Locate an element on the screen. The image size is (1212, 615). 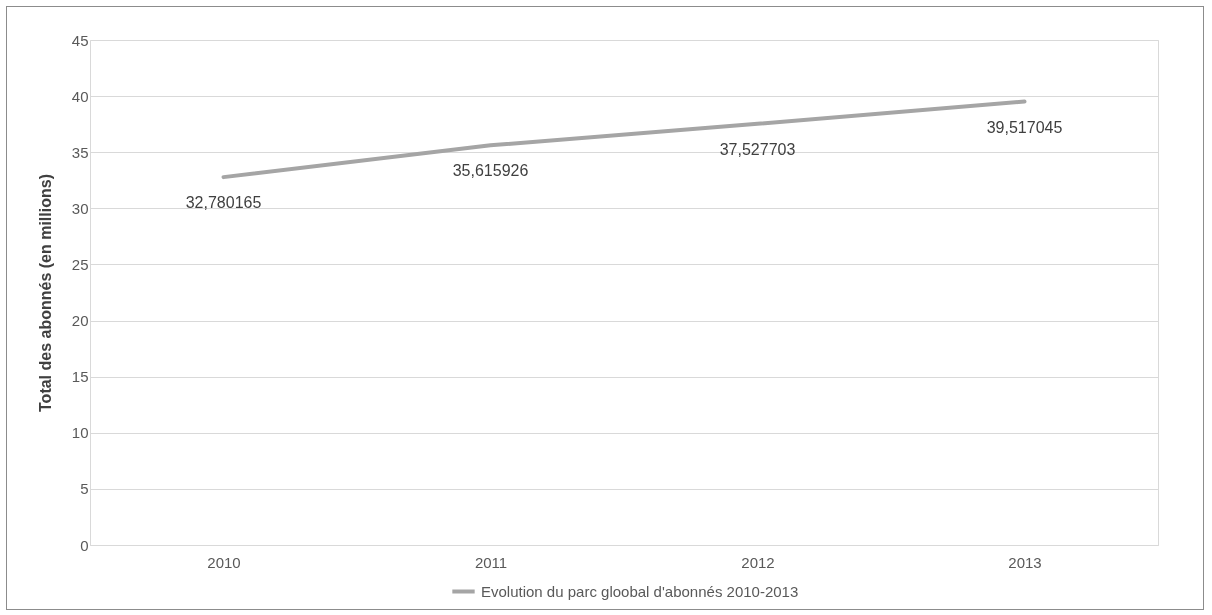
data-label: 35,615926 is located at coordinates (490, 171).